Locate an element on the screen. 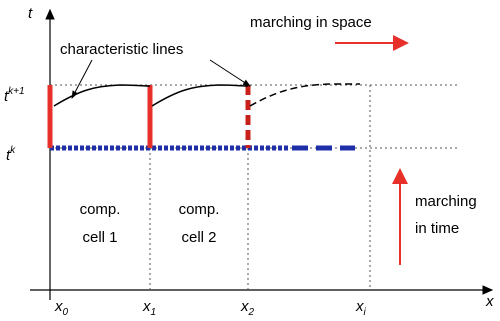 Image resolution: width=500 pixels, height=321 pixels. x-axis-label: x is located at coordinates (489, 301).